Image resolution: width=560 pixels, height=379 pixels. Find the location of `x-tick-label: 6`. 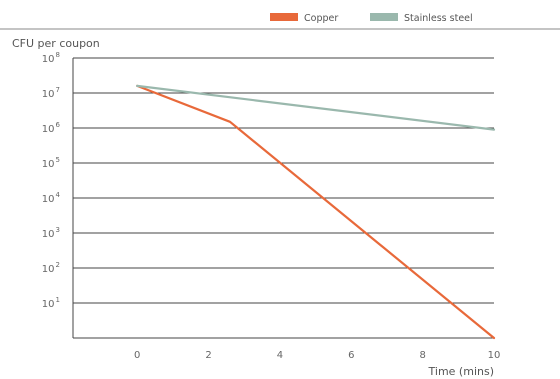

x-tick-label: 6 is located at coordinates (351, 355).